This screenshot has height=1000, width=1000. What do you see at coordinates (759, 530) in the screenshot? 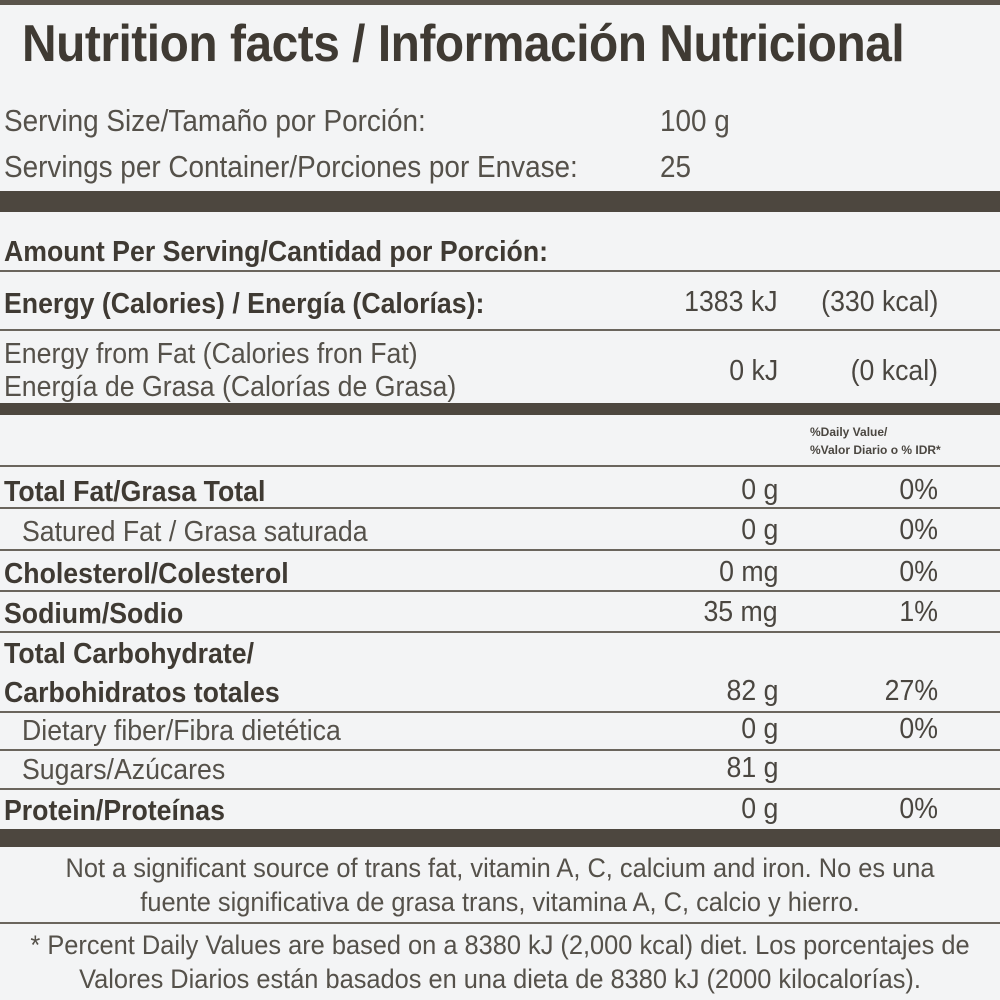
I see `saturated-fat-amount: 0 g` at bounding box center [759, 530].